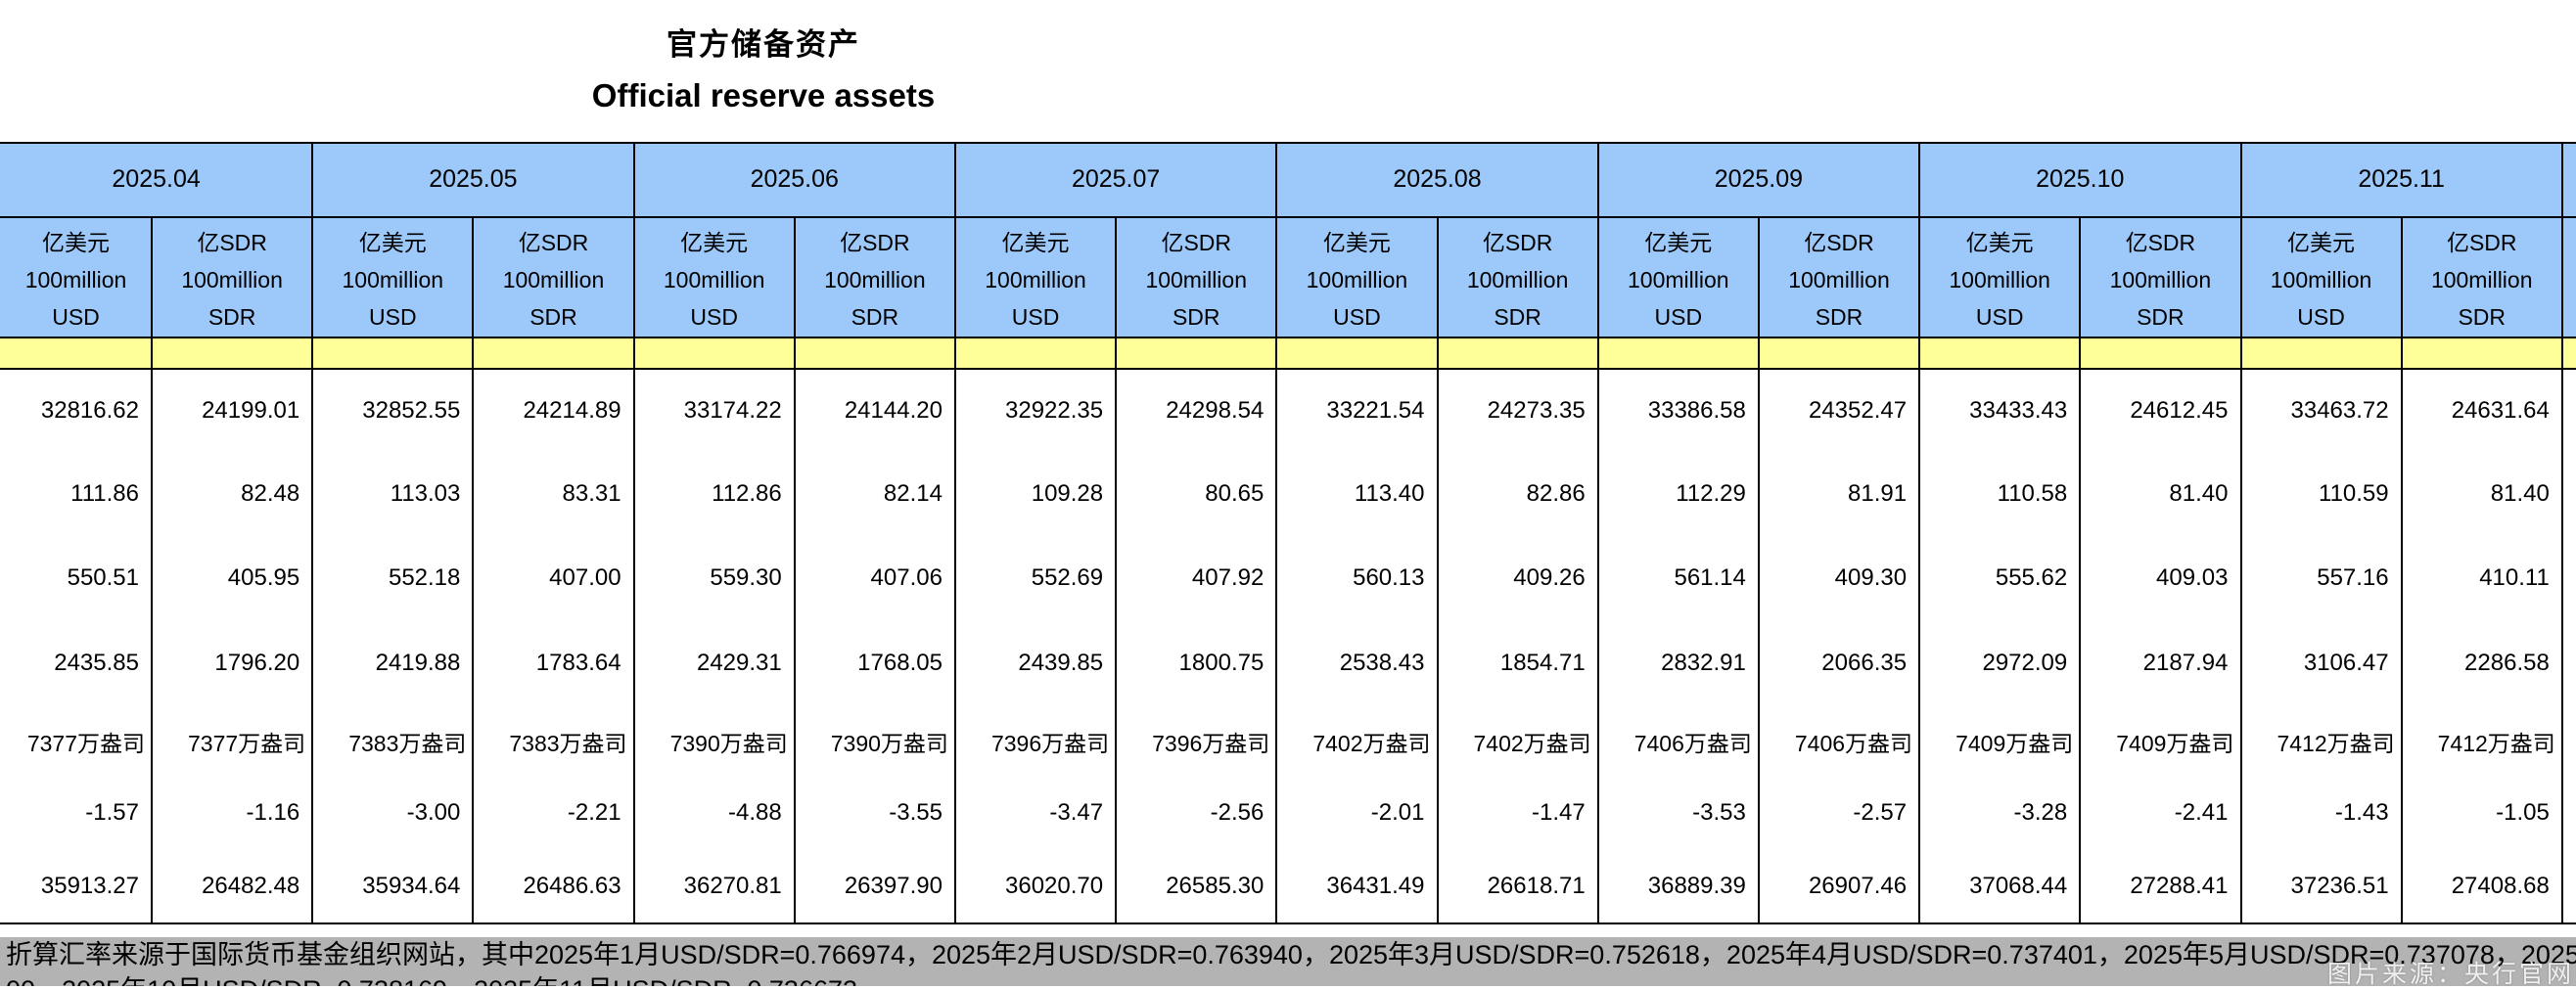 The width and height of the screenshot is (2576, 990). I want to click on data-cell: 27408.68, so click(2482, 886).